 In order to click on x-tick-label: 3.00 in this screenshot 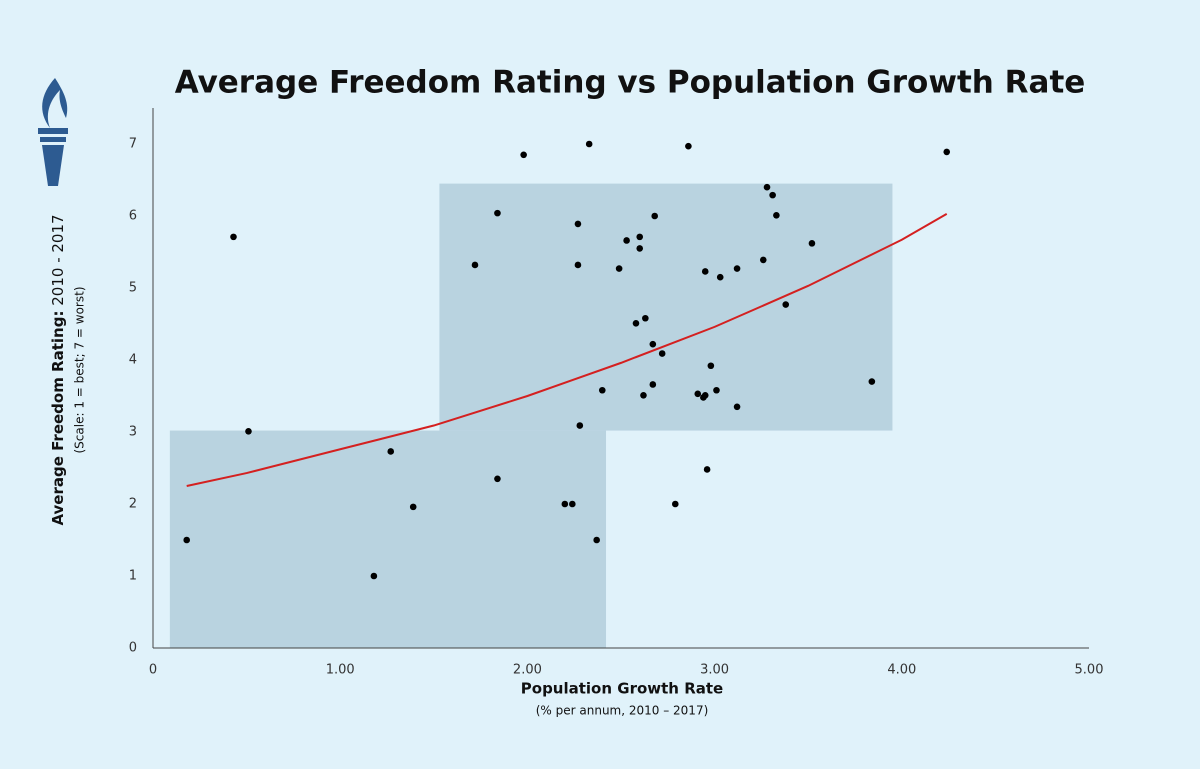, I will do `click(714, 670)`.